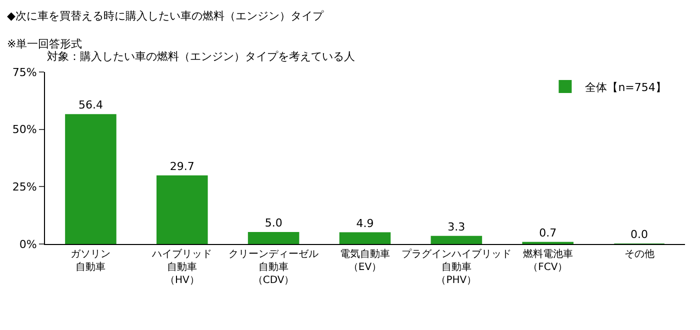  Describe the element at coordinates (165, 15) in the screenshot. I see `chart-title: ◆次に車を買替える時に購入したい車の燃料（エンジン）タイプ` at that location.